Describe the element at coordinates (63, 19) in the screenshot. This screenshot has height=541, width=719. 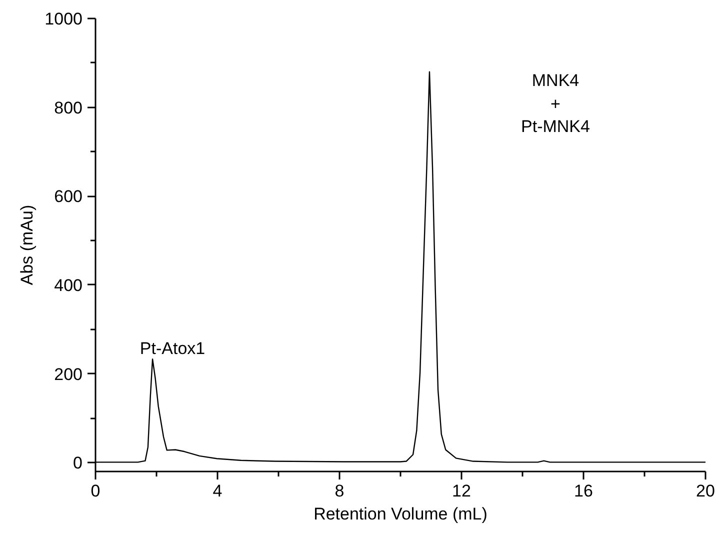
I see `y-tick-label: 1000` at that location.